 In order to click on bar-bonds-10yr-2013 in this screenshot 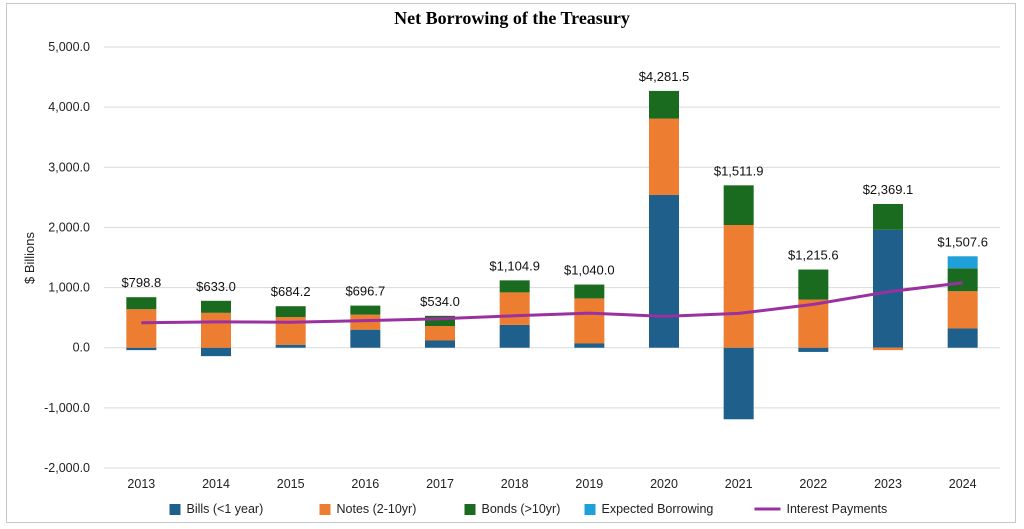, I will do `click(141, 303)`.